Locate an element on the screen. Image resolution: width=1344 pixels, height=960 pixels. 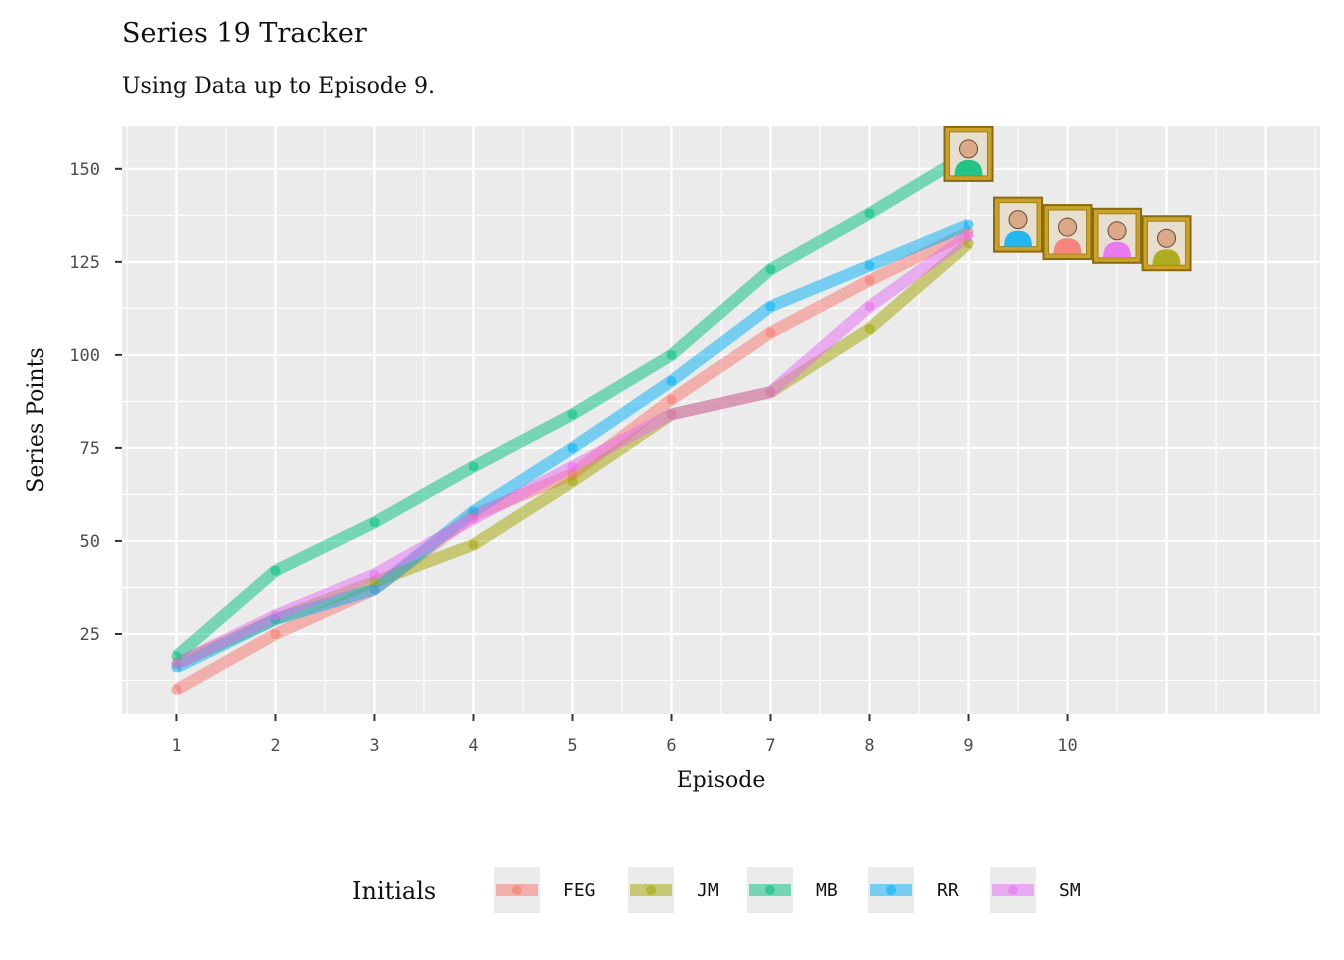
x-tick-label: 5 is located at coordinates (572, 746).